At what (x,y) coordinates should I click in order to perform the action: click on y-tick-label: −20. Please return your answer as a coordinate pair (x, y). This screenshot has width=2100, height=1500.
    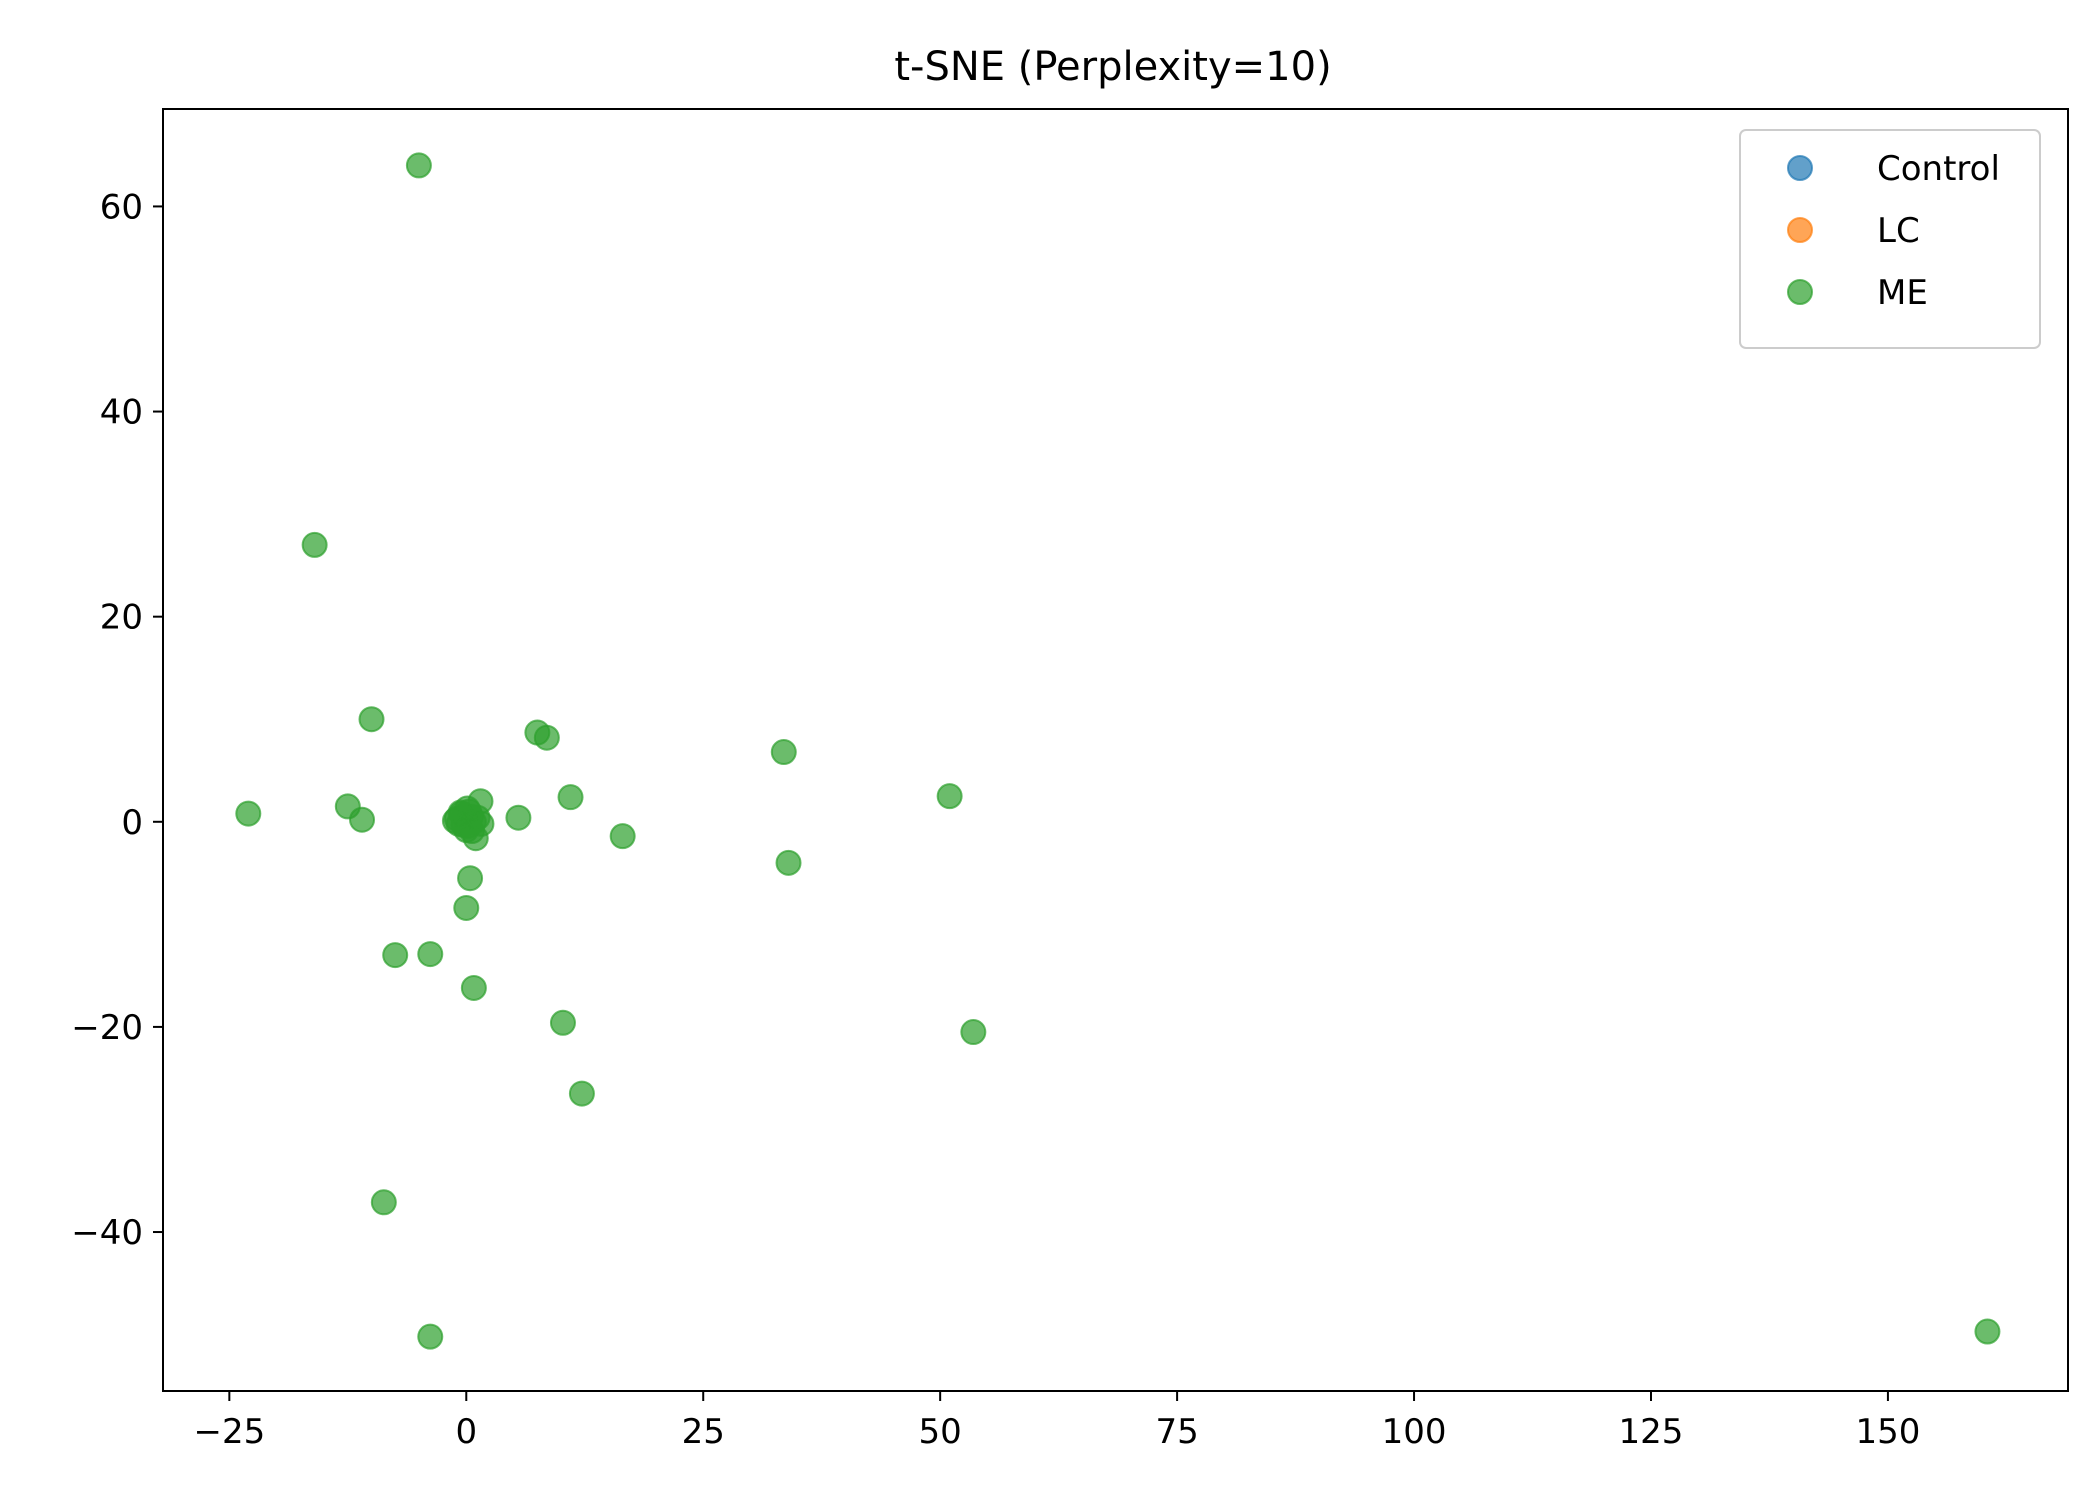
    Looking at the image, I should click on (107, 1028).